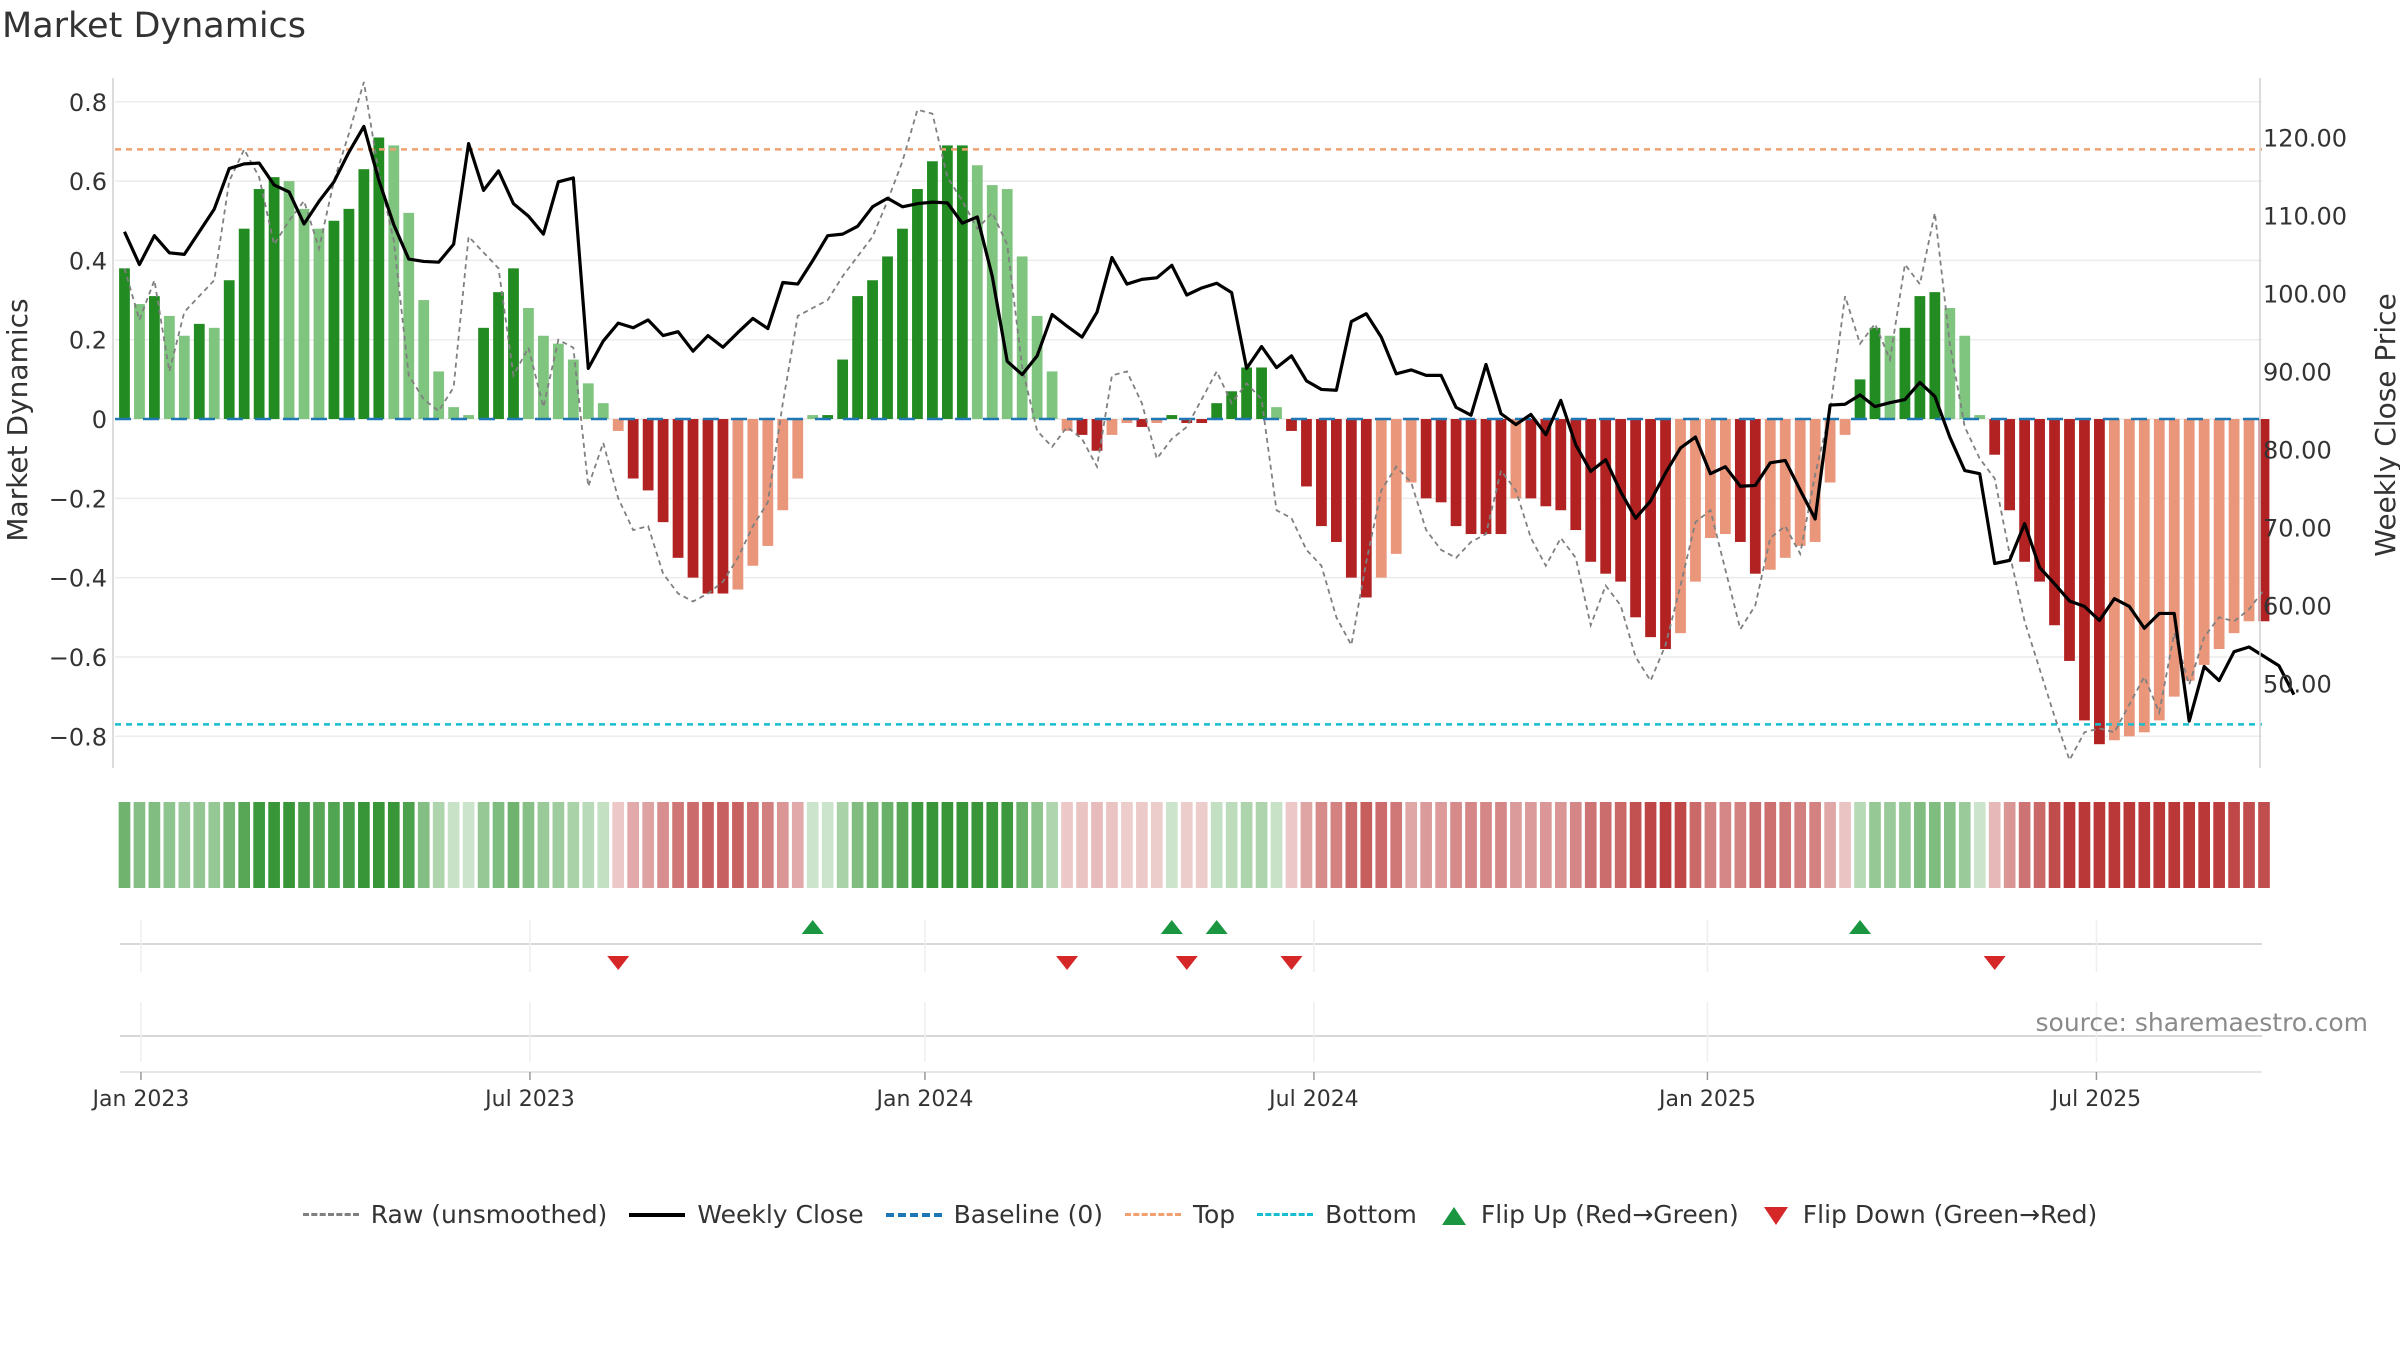  I want to click on triangle-down-icon, so click(1776, 1215).